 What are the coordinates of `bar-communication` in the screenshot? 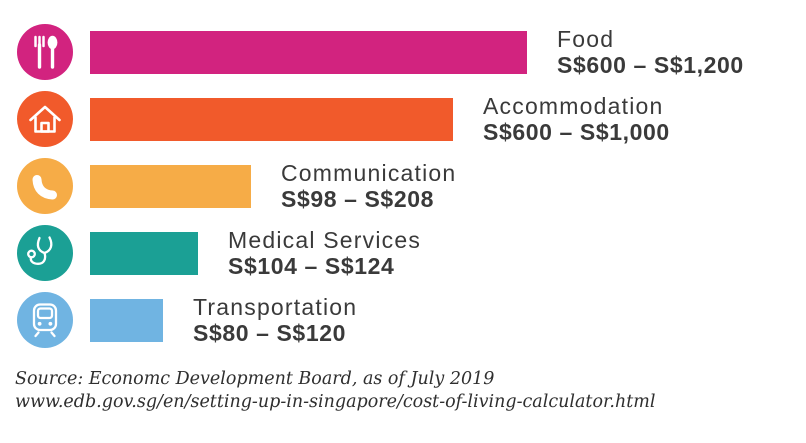 It's located at (170, 186).